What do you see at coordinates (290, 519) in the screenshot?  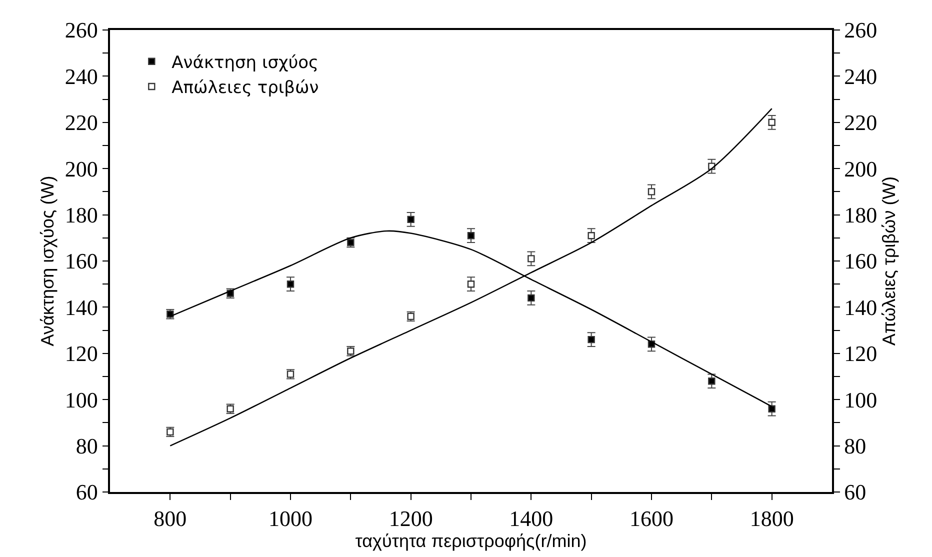 I see `x-tick-label: 1000` at bounding box center [290, 519].